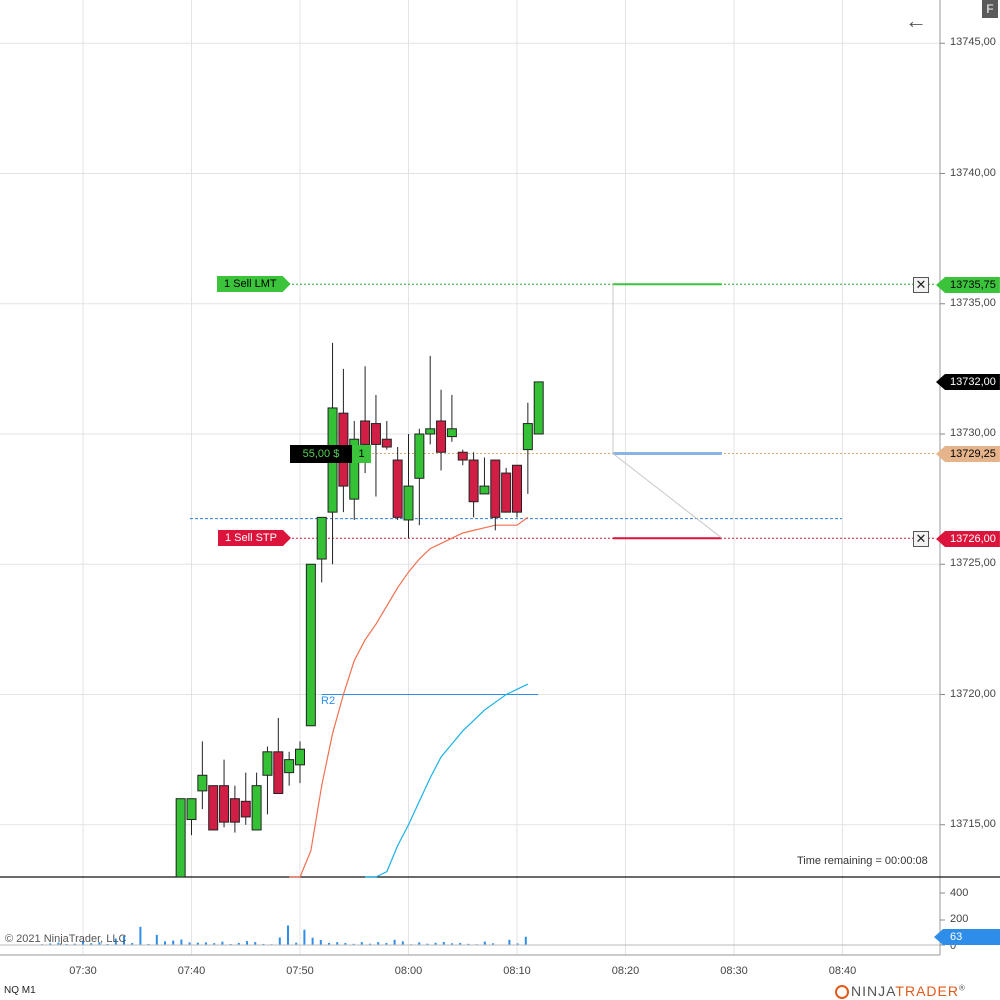  What do you see at coordinates (973, 563) in the screenshot?
I see `price-axis-label: 13725,00` at bounding box center [973, 563].